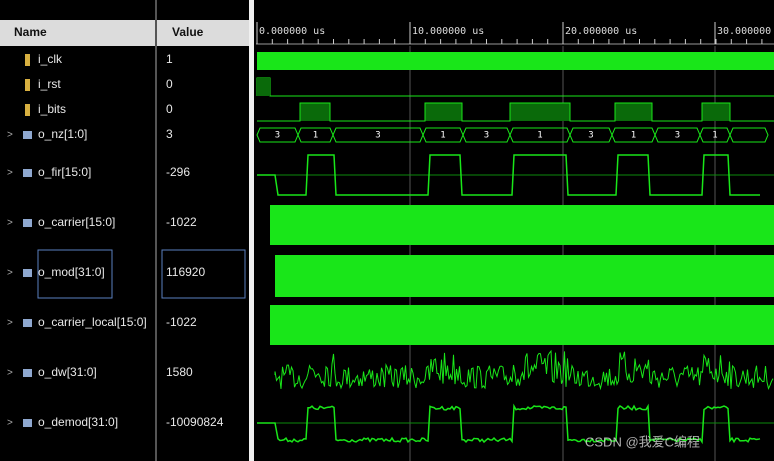 The width and height of the screenshot is (774, 461). What do you see at coordinates (49, 84) in the screenshot?
I see `signal-name: i_rst` at bounding box center [49, 84].